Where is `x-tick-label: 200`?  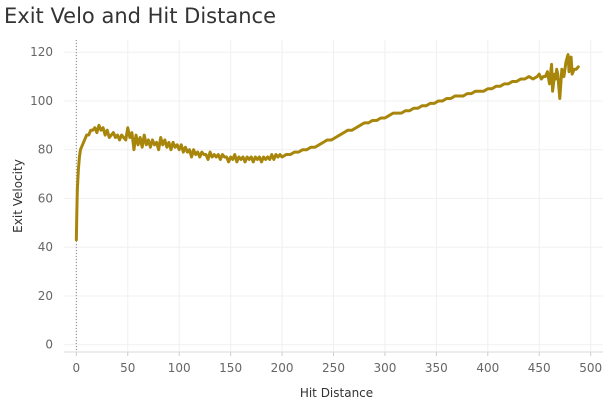 x-tick-label: 200 is located at coordinates (282, 368).